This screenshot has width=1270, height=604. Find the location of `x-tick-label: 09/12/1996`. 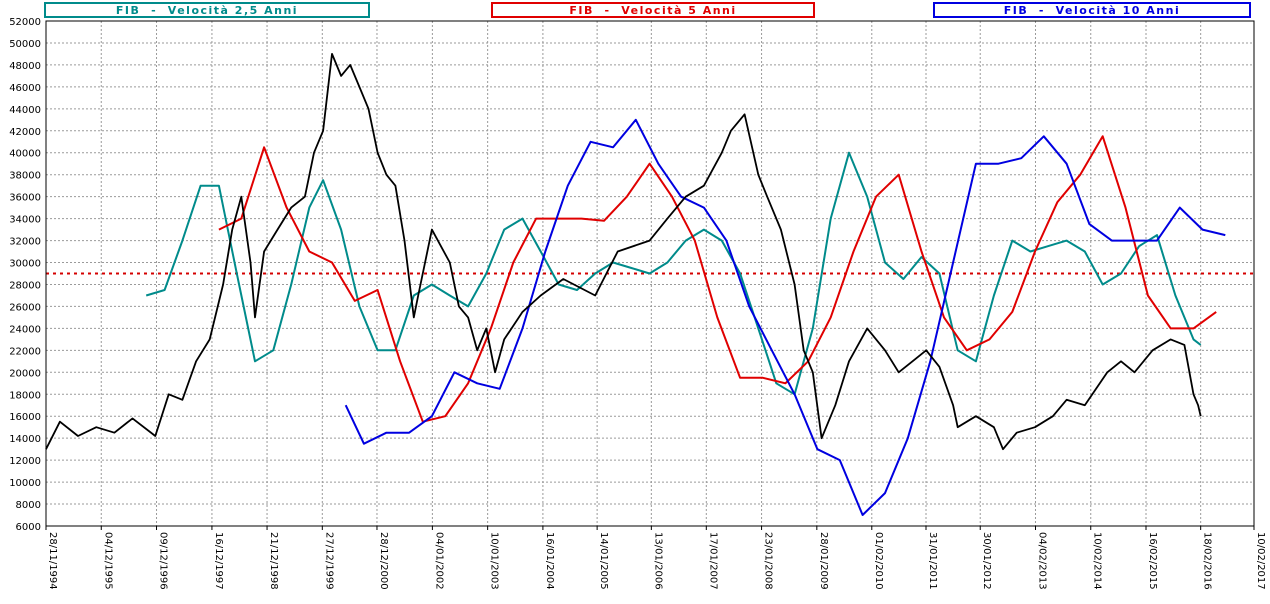

x-tick-label: 09/12/1996 is located at coordinates (163, 561).